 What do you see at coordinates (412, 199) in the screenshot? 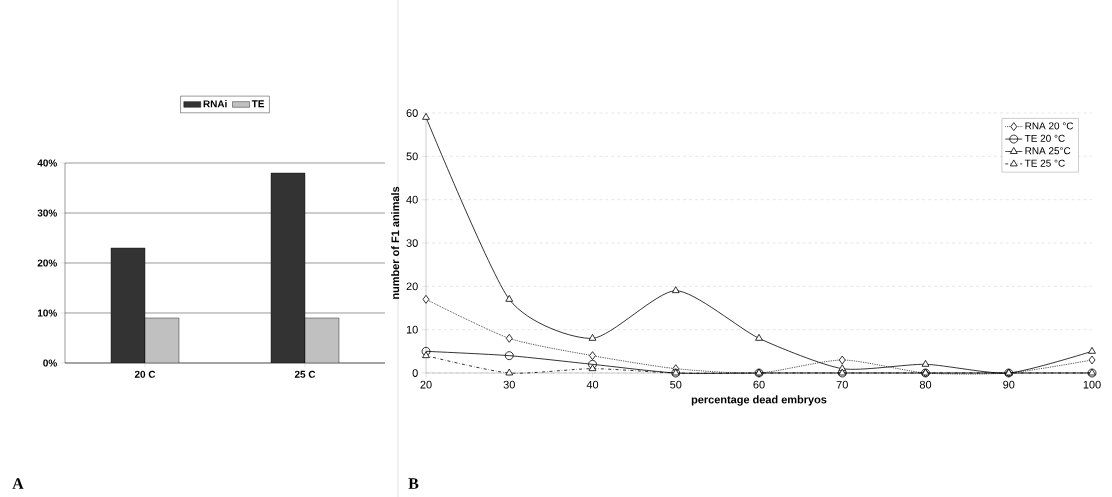
I see `y-tick-label: 40` at bounding box center [412, 199].